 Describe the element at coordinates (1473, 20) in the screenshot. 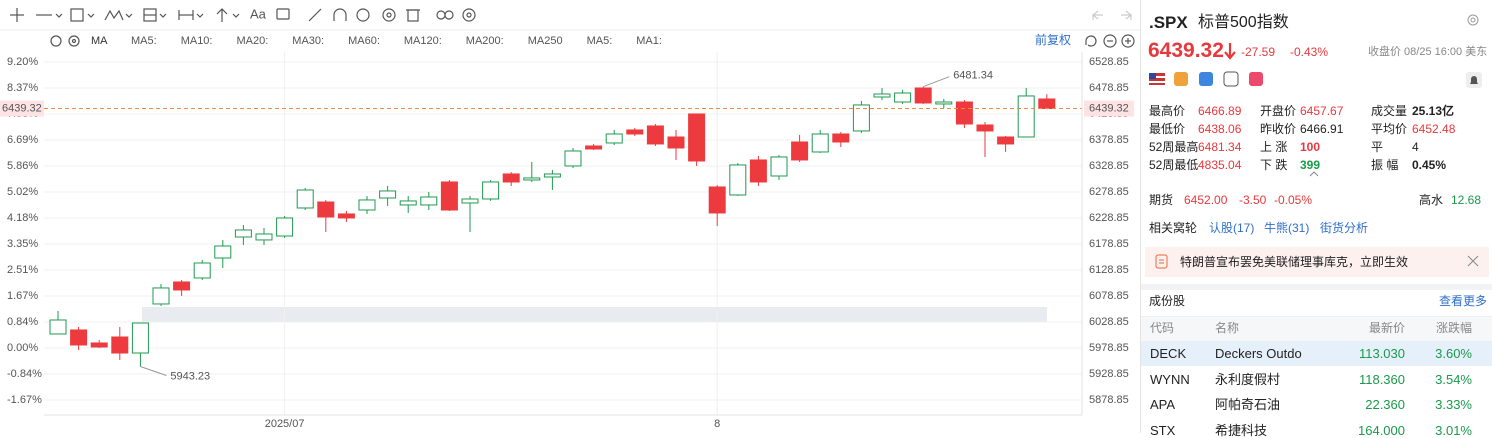

I see `settings-icon` at that location.